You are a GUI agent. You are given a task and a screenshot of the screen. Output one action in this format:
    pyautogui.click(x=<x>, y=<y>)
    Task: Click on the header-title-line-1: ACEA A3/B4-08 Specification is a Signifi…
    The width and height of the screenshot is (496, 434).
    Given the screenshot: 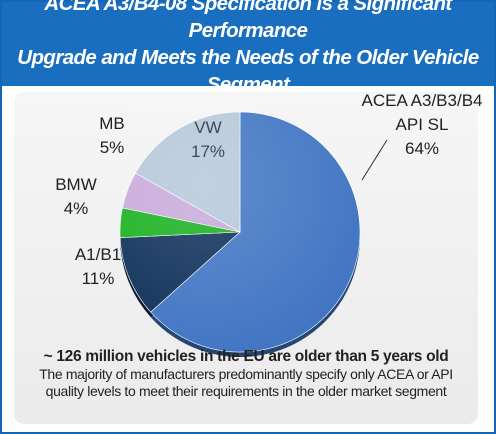 What is the action you would take?
    pyautogui.click(x=248, y=21)
    